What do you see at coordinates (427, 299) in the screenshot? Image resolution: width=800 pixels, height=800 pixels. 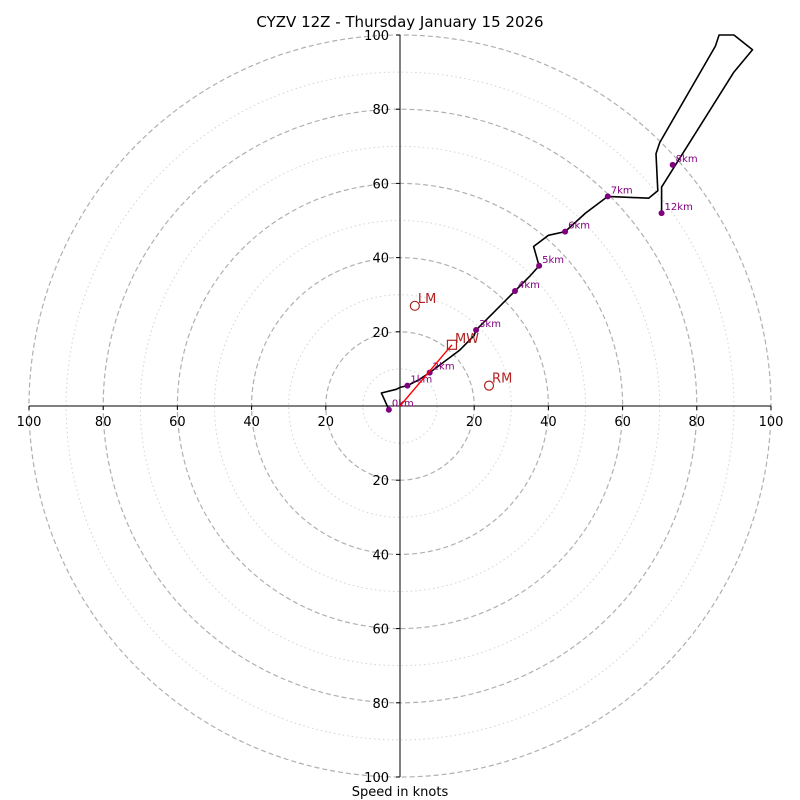 I see `left-mover-label: LM` at bounding box center [427, 299].